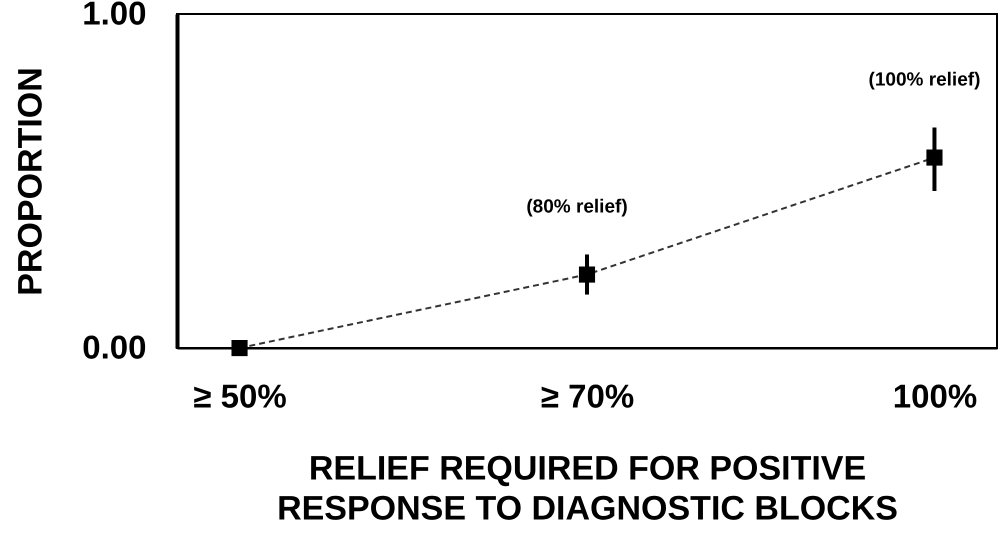 The image size is (1000, 533). What do you see at coordinates (587, 396) in the screenshot?
I see `x-tick-label: ≥ 70%` at bounding box center [587, 396].